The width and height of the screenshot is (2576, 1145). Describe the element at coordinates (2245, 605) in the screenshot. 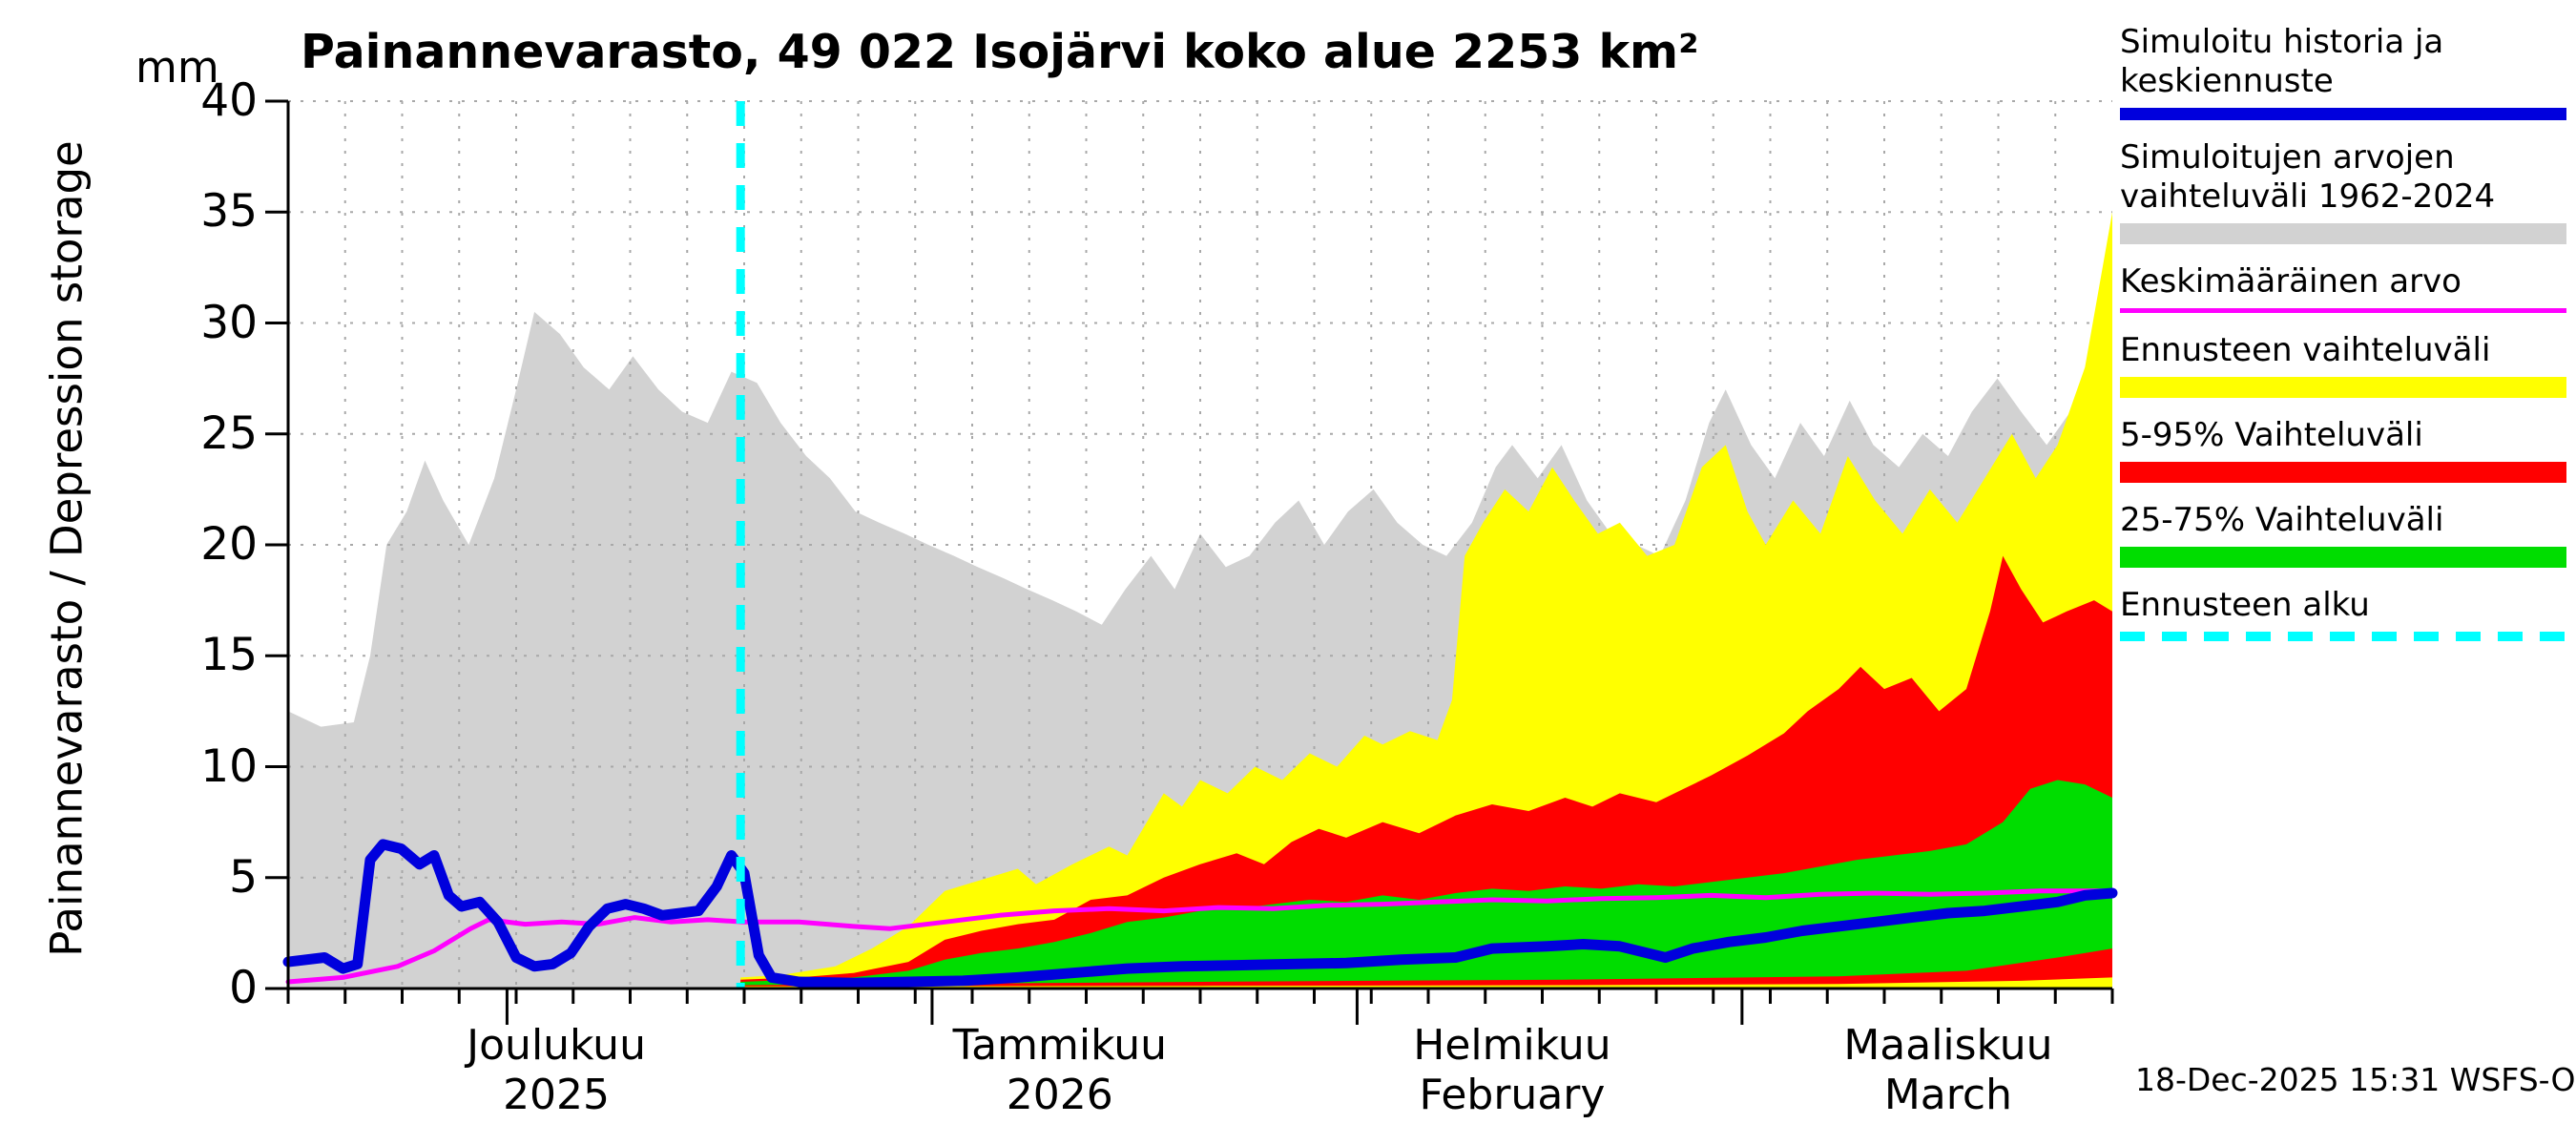

I see `legend-label: Ennusteen alku` at that location.